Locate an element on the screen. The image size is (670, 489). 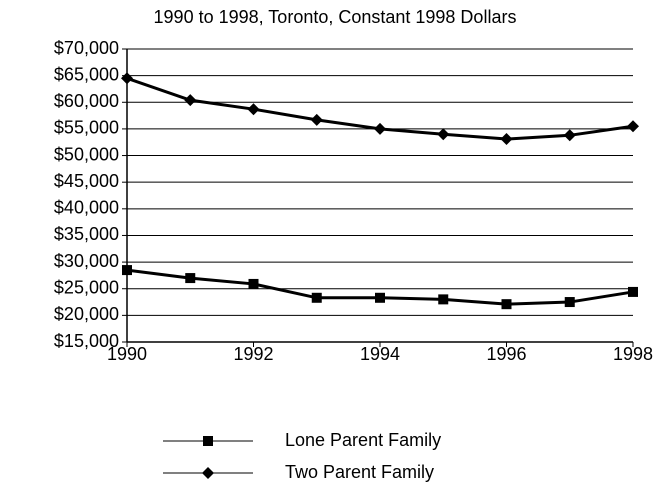
legend-label: Lone Parent Family is located at coordinates (363, 440).